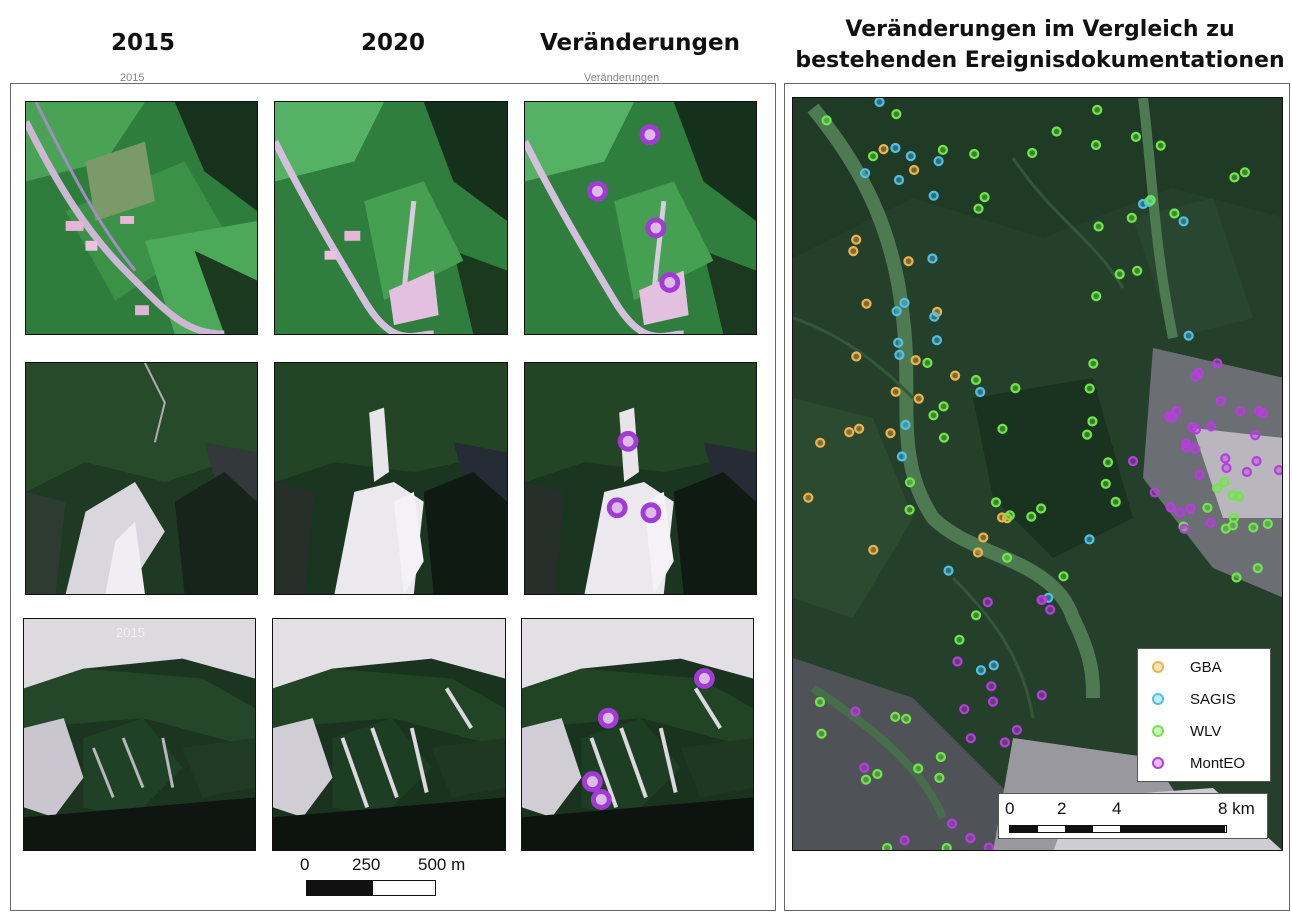  Describe the element at coordinates (1158, 699) in the screenshot. I see `sagis-ring-icon` at that location.